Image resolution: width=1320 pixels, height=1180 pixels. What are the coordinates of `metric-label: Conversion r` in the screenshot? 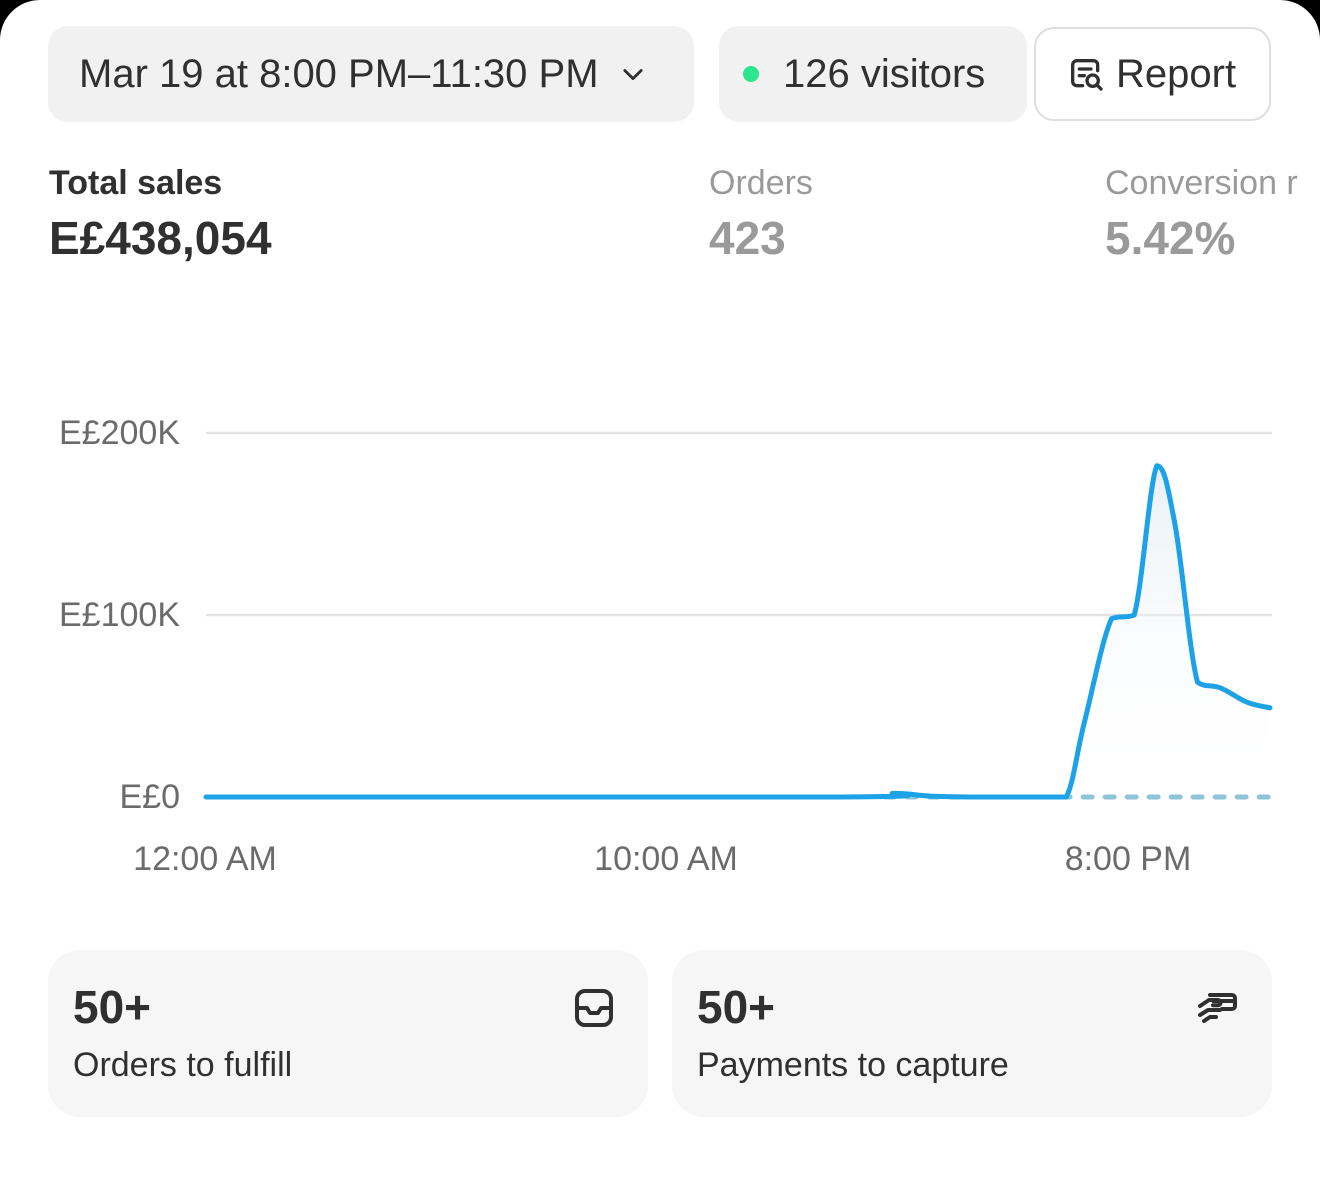 It's located at (1201, 183).